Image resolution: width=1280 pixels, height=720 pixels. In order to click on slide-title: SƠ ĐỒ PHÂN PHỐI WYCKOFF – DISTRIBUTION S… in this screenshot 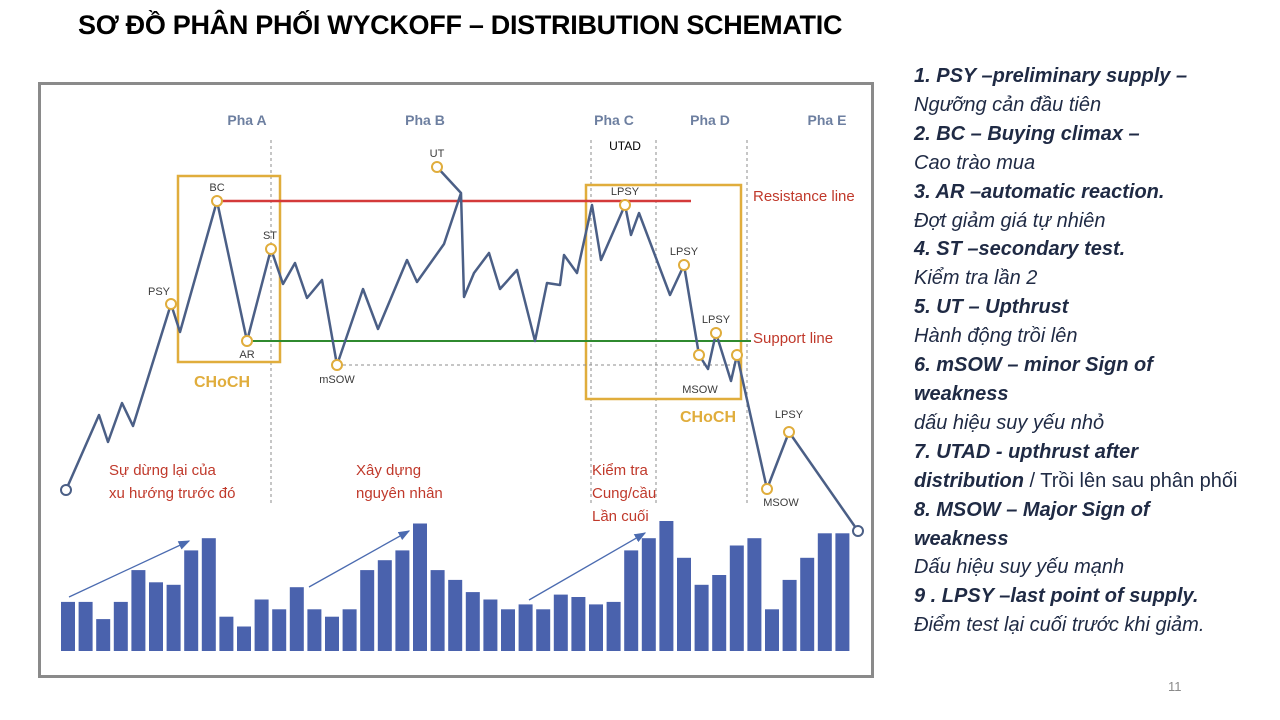, I will do `click(460, 25)`.